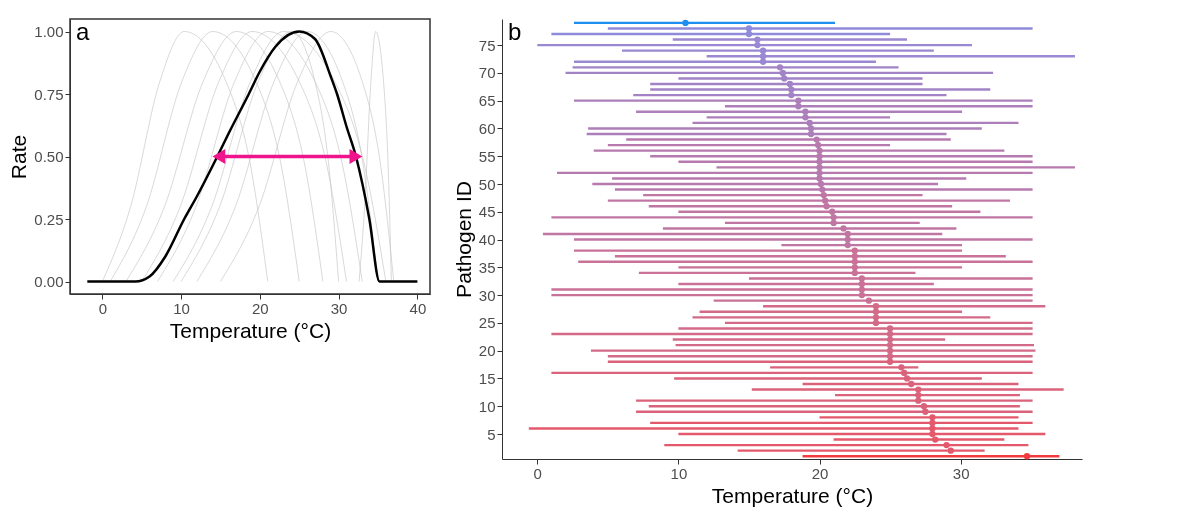  I want to click on y-tick-label: 1.00, so click(49, 31).